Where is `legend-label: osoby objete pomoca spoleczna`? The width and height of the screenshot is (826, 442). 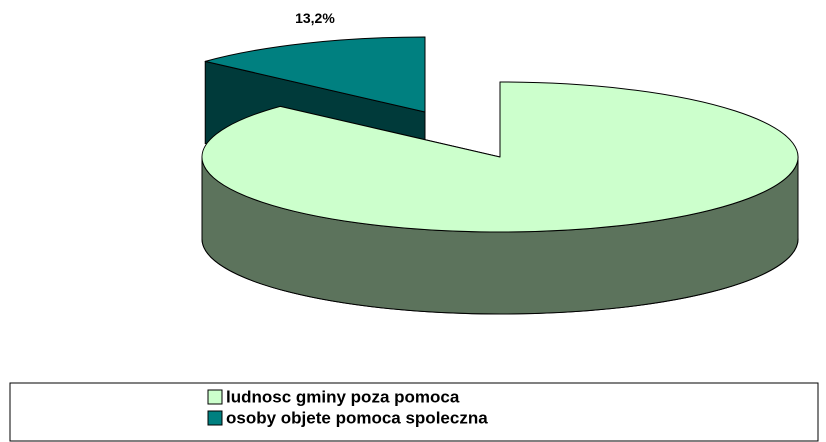
legend-label: osoby objete pomoca spoleczna is located at coordinates (357, 417).